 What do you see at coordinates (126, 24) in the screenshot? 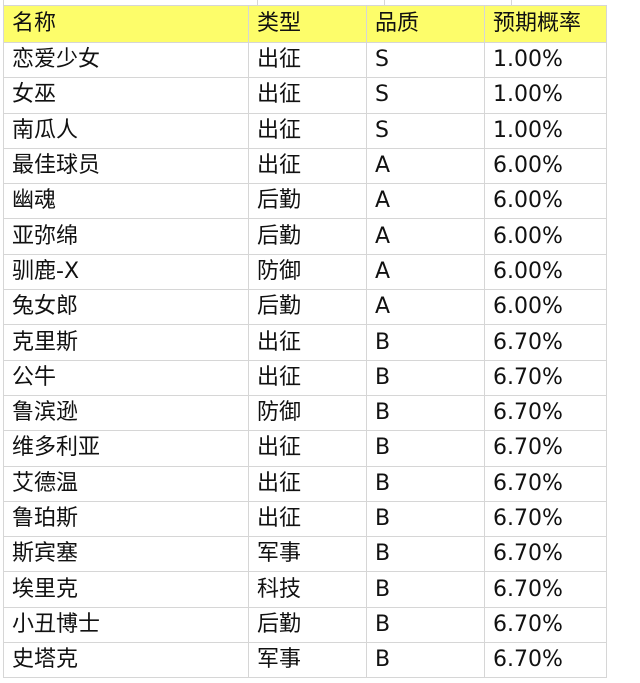
I see `header-cell-name: 名称` at bounding box center [126, 24].